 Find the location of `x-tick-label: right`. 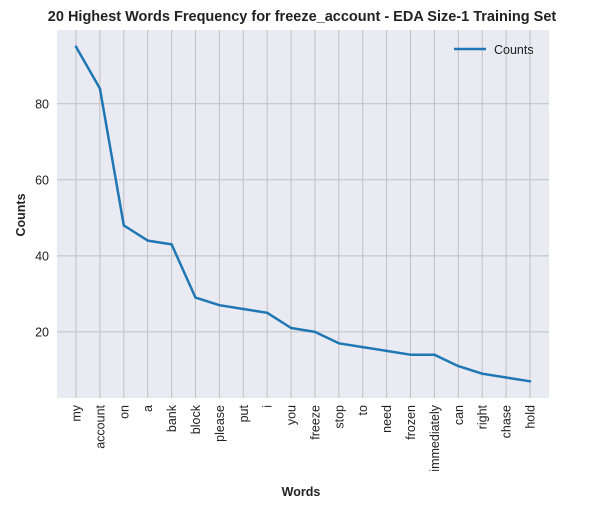

x-tick-label: right is located at coordinates (483, 416).